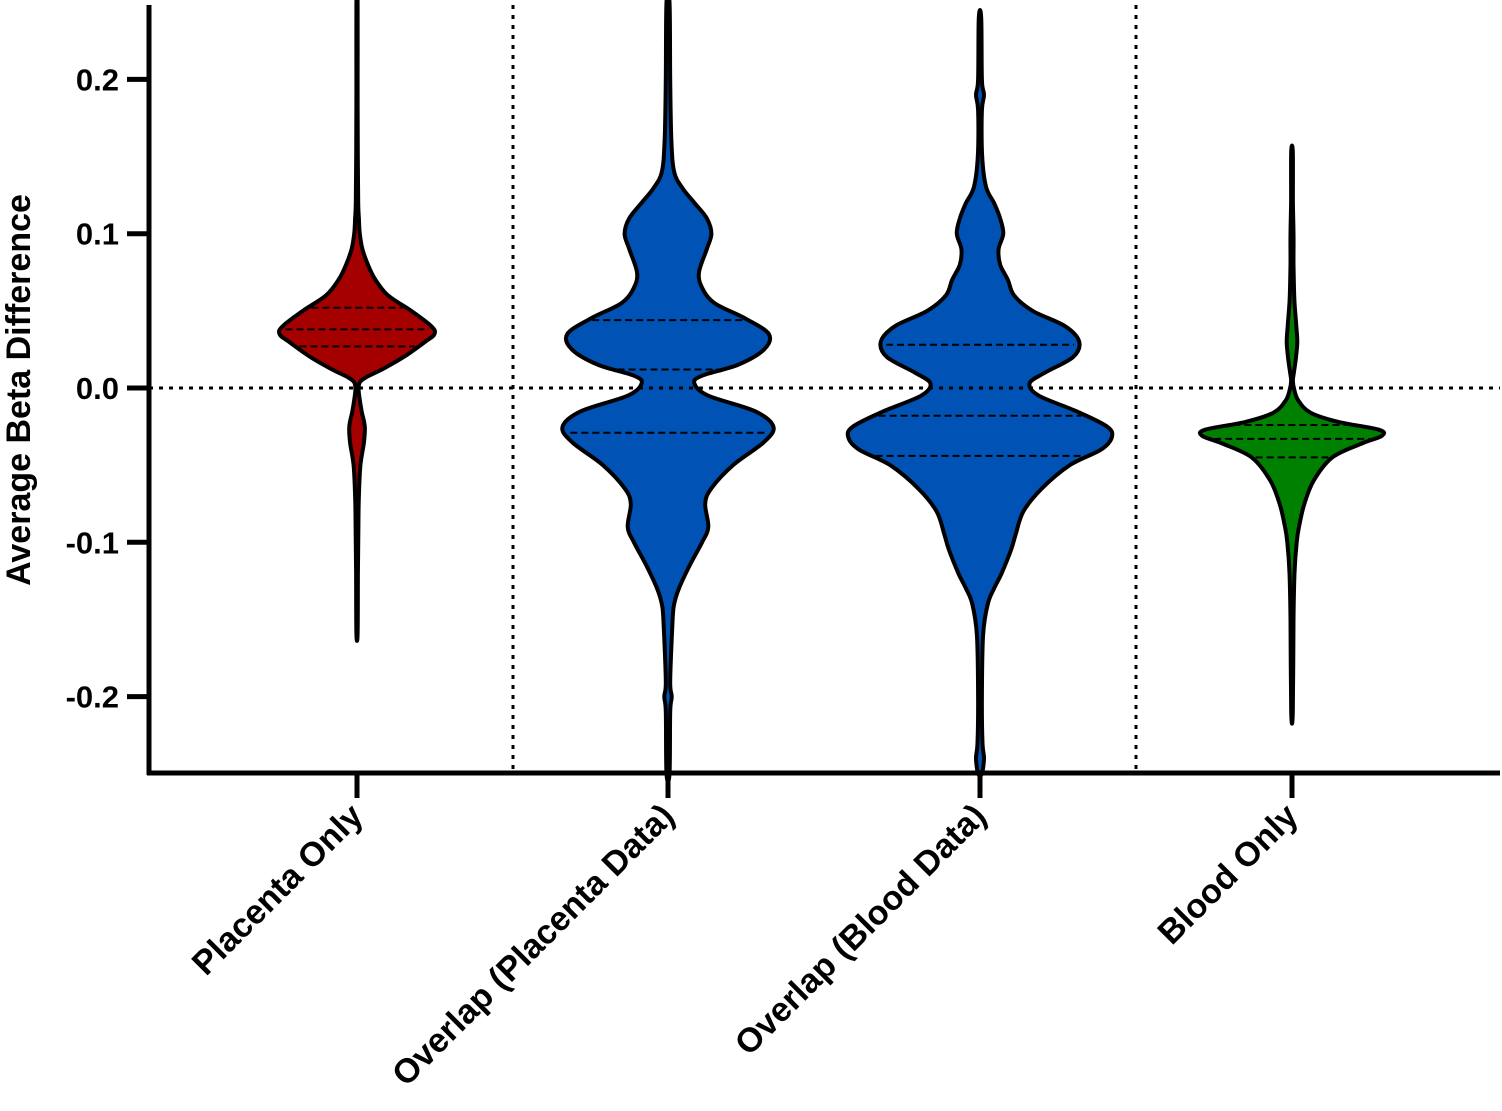  I want to click on y-ticks: 0.2 0.1 0.0 -0.1 -0.2, so click(107, 388).